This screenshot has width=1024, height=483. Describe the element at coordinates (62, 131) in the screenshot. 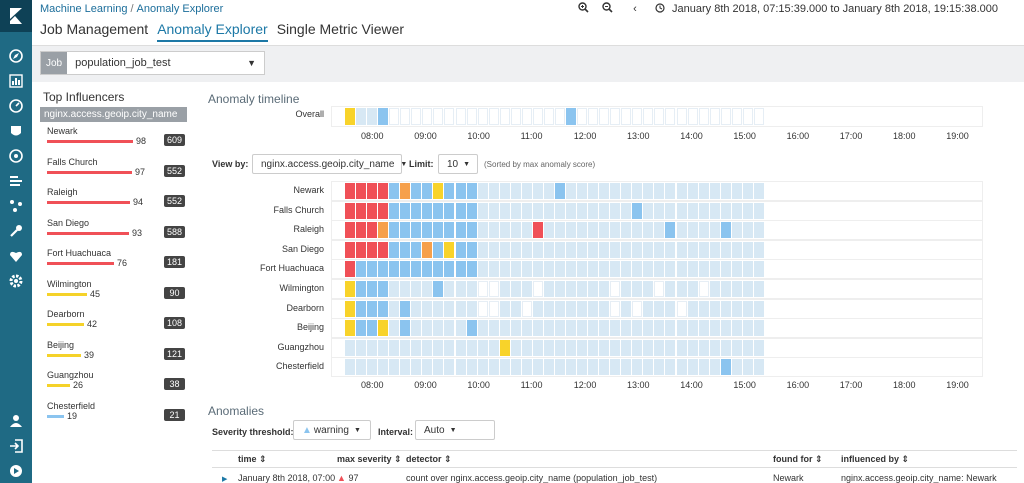

I see `influencer-name: Newark` at that location.